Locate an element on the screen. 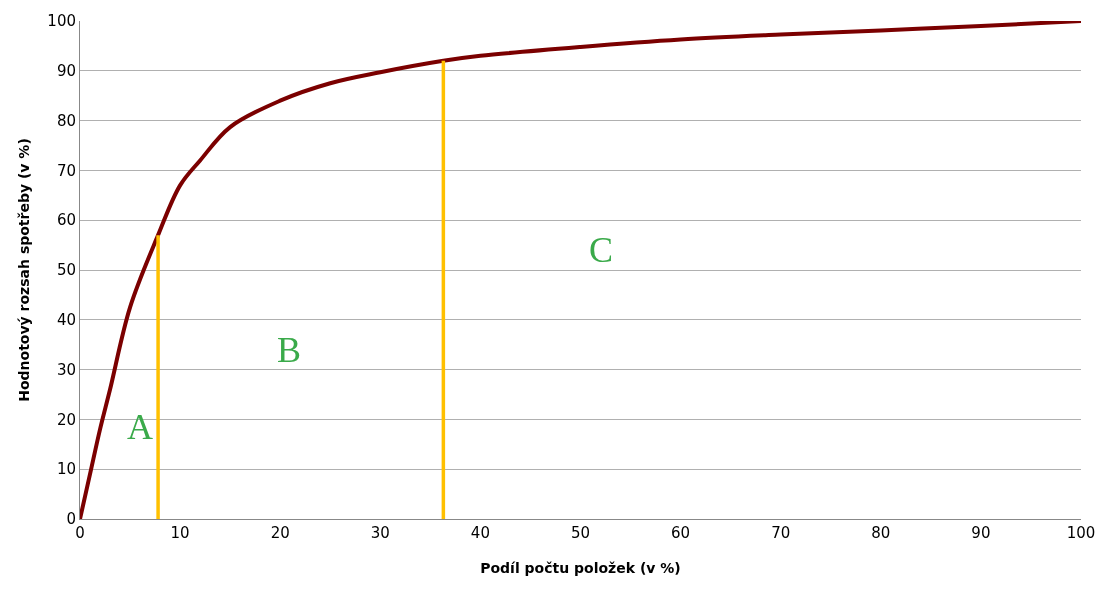 The width and height of the screenshot is (1107, 599). x-tick-label: 90 is located at coordinates (981, 533).